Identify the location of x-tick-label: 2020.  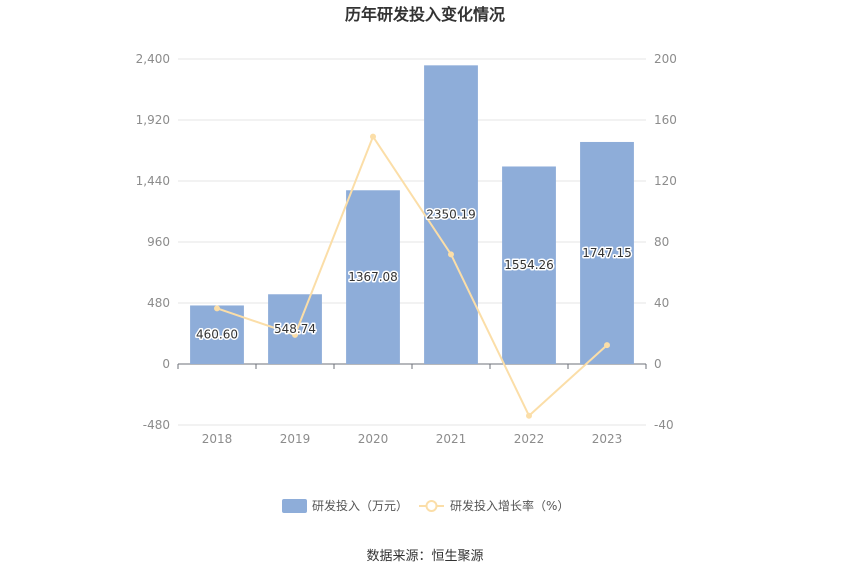
(373, 439).